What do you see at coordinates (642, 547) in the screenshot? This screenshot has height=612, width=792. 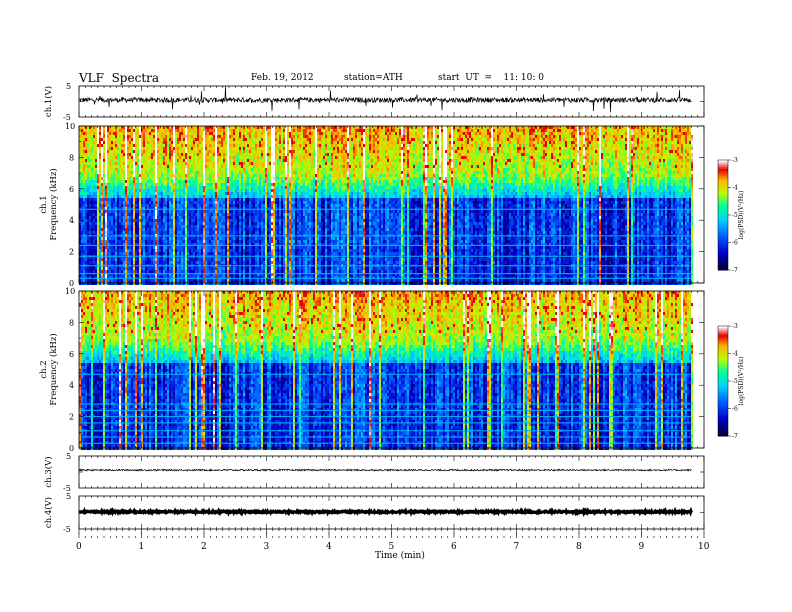 I see `x-tick-label: 9` at bounding box center [642, 547].